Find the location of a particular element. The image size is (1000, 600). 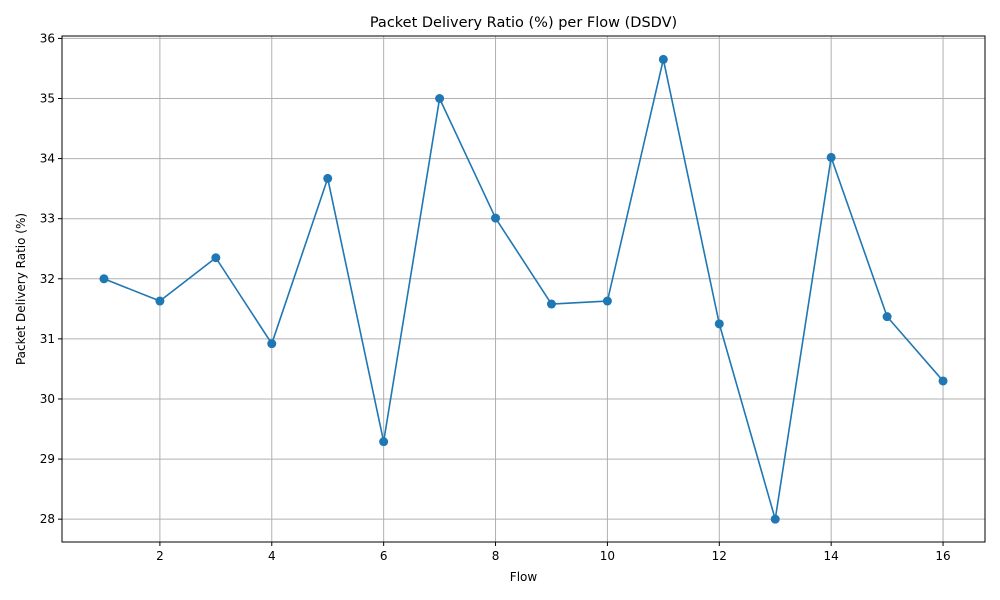

y-tick-label: 28 is located at coordinates (47, 519).